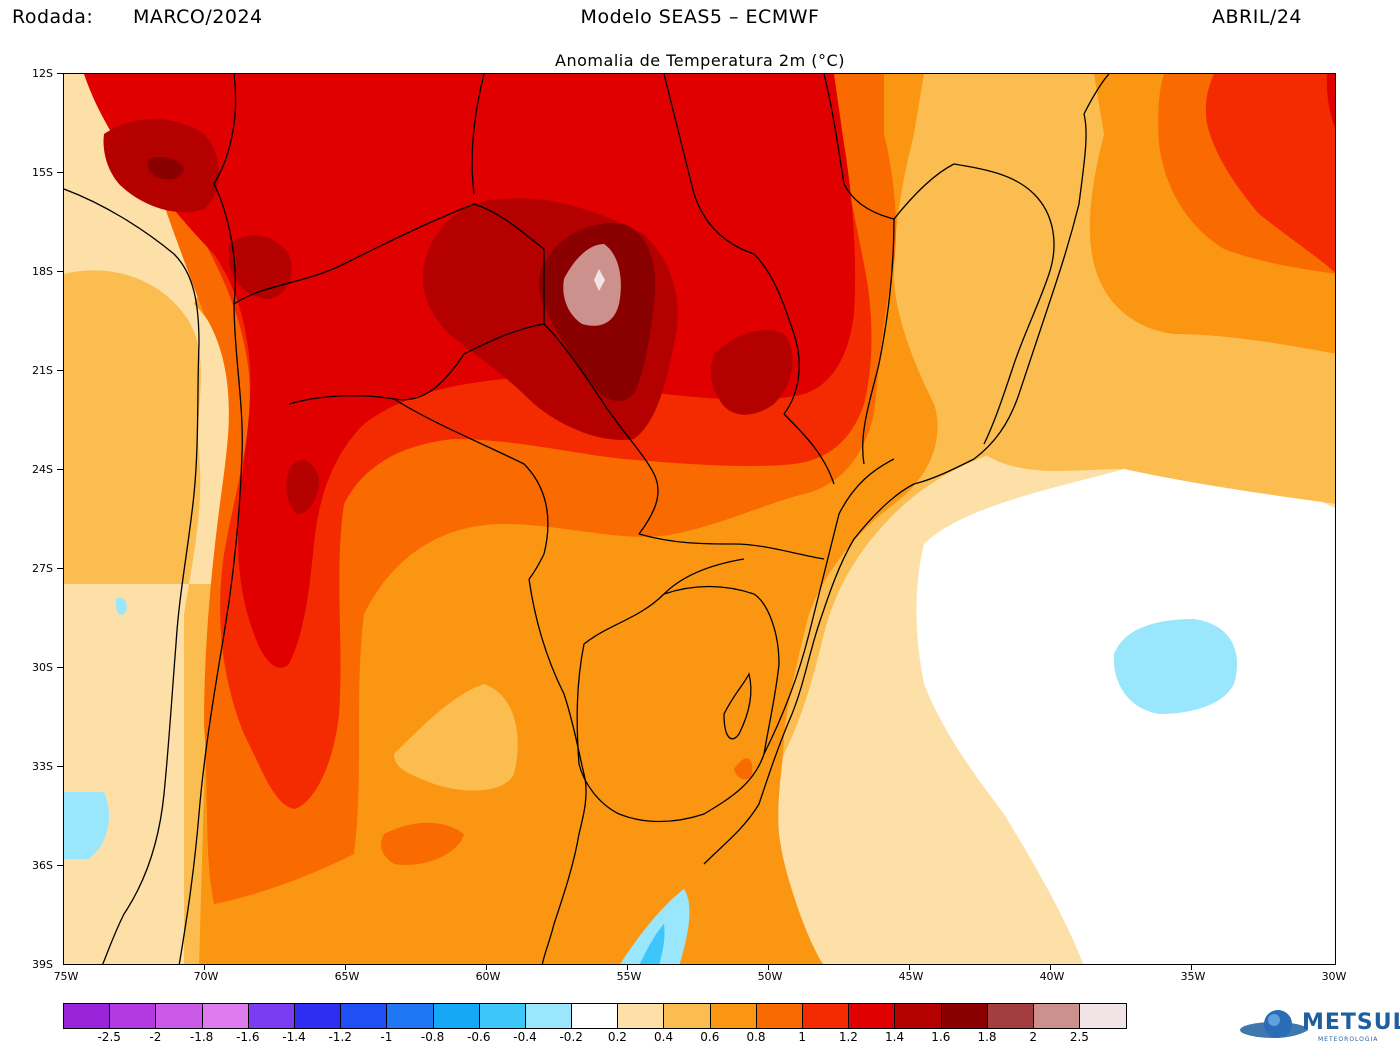 The height and width of the screenshot is (1052, 1400). What do you see at coordinates (1334, 976) in the screenshot?
I see `lon-label-30w: 30W` at bounding box center [1334, 976].